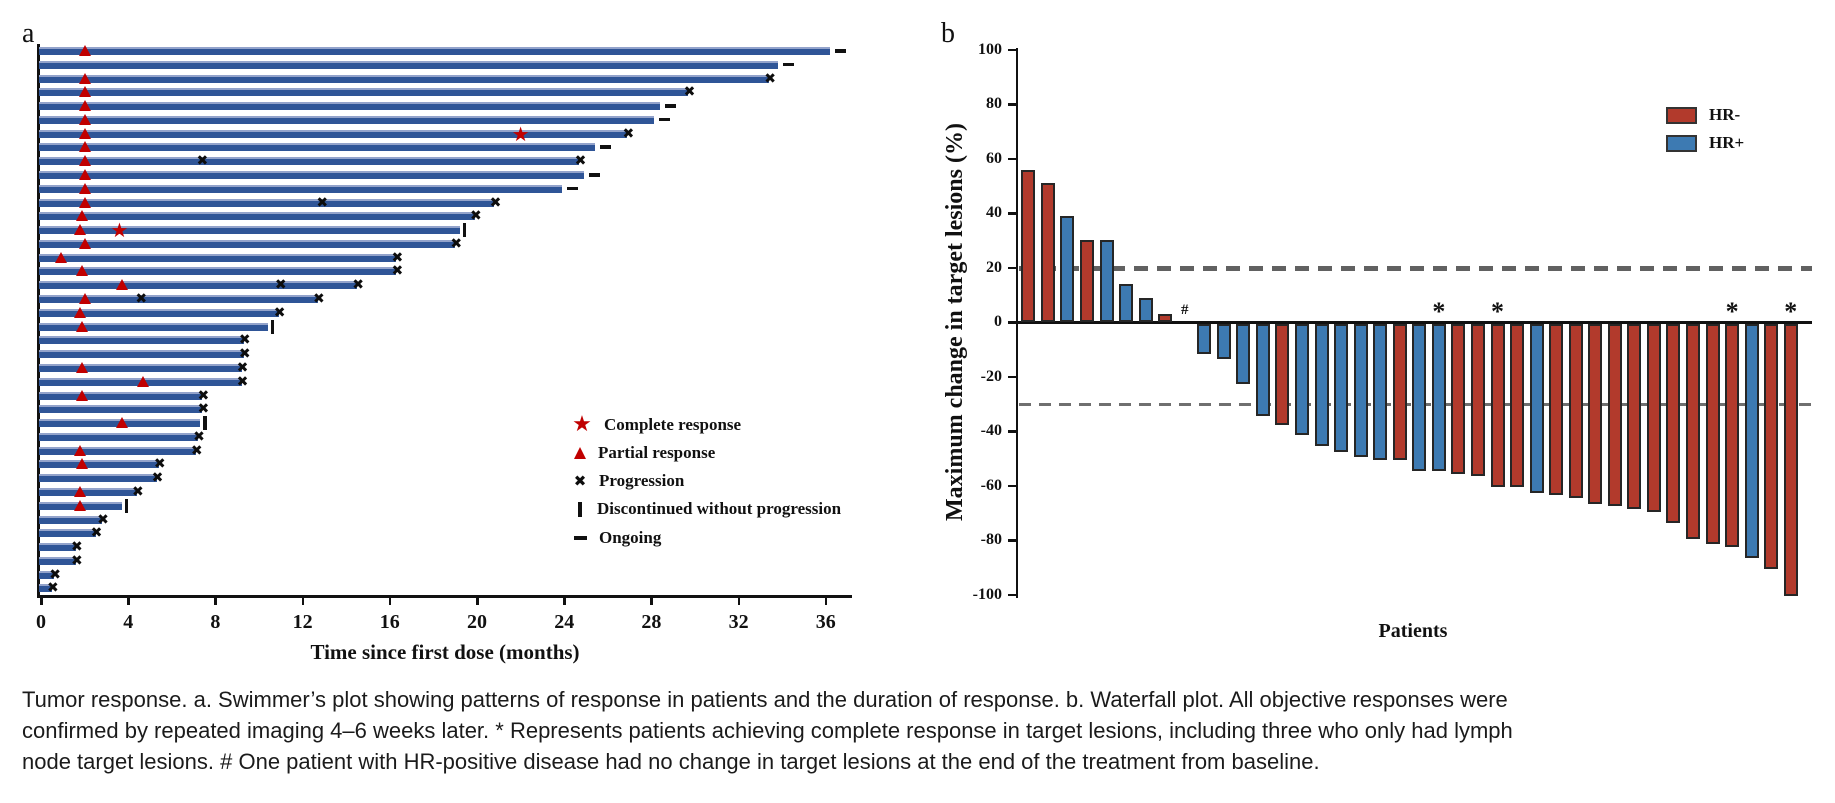 Image resolution: width=1835 pixels, height=803 pixels. I want to click on panel-b-label: b, so click(948, 33).